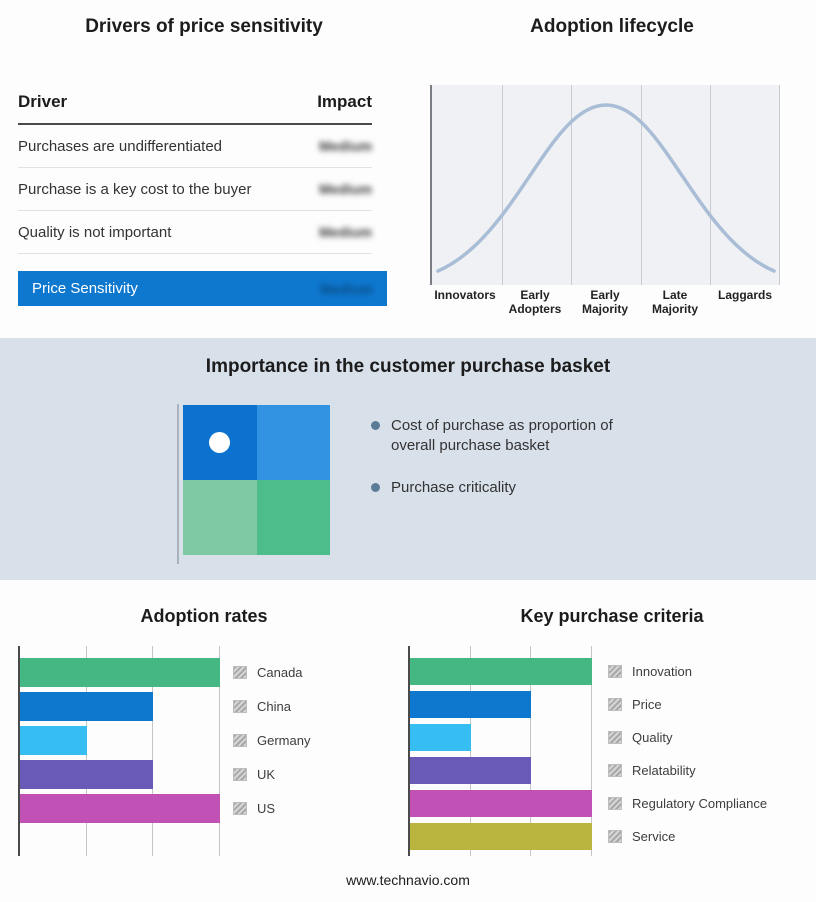  What do you see at coordinates (220, 517) in the screenshot?
I see `matrix-cell-bottom-left` at bounding box center [220, 517].